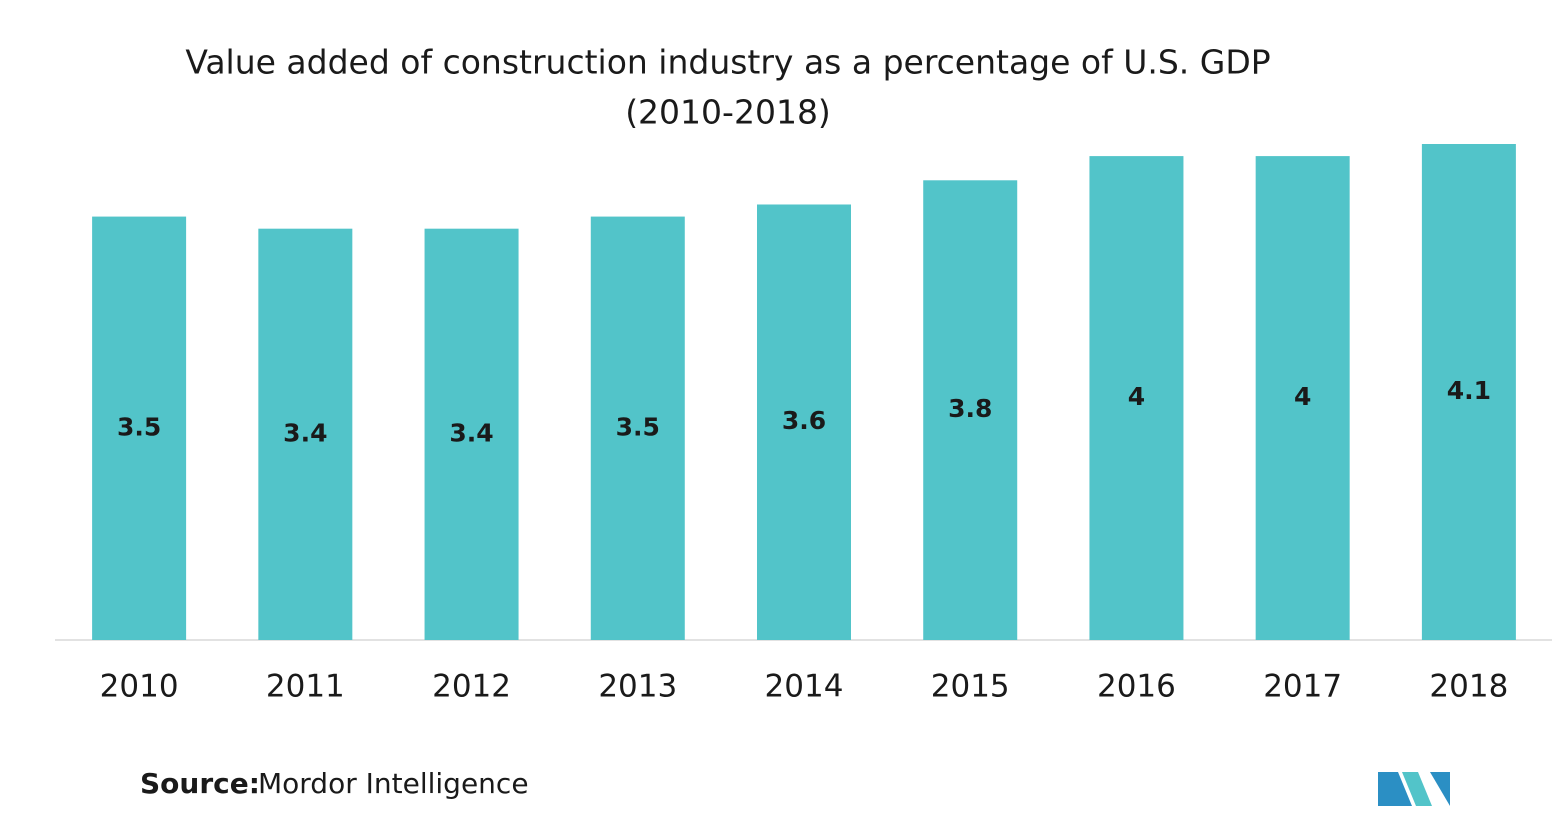 Image resolution: width=1552 pixels, height=825 pixels. I want to click on data-label: 4.1, so click(1469, 390).